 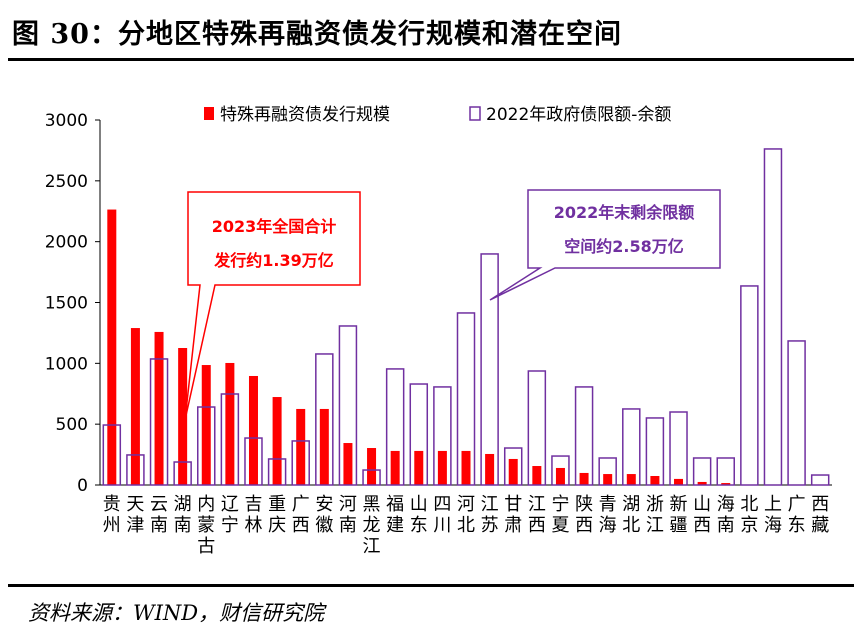 I want to click on bar-issuance-四川, so click(x=442, y=467).